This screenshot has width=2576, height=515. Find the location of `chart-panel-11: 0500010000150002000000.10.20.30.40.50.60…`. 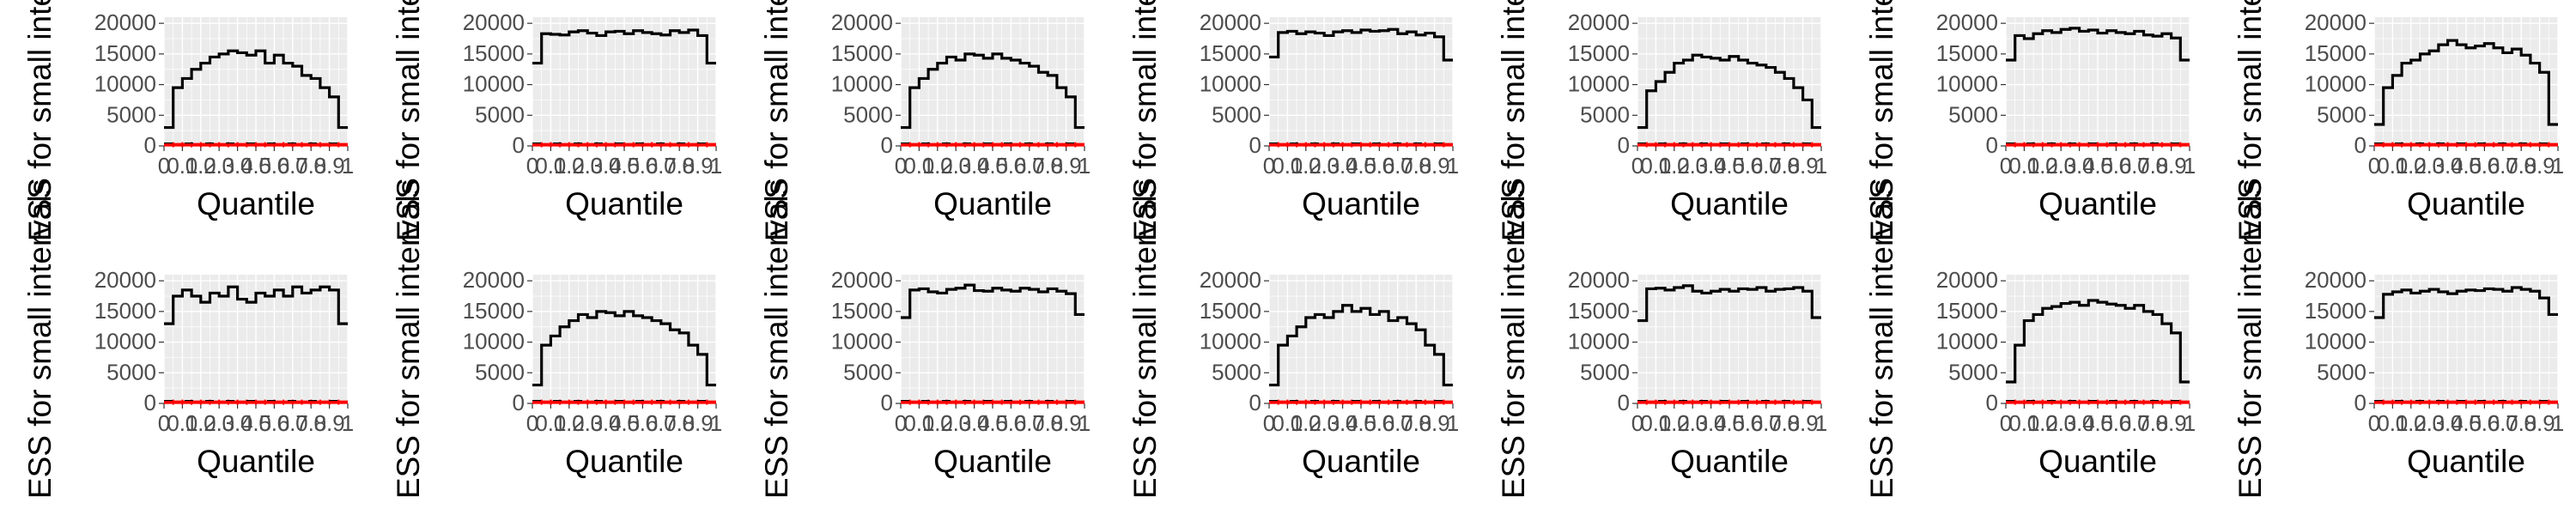

chart-panel-11: 0500010000150002000000.10.20.30.40.50.60… is located at coordinates (1293, 339).